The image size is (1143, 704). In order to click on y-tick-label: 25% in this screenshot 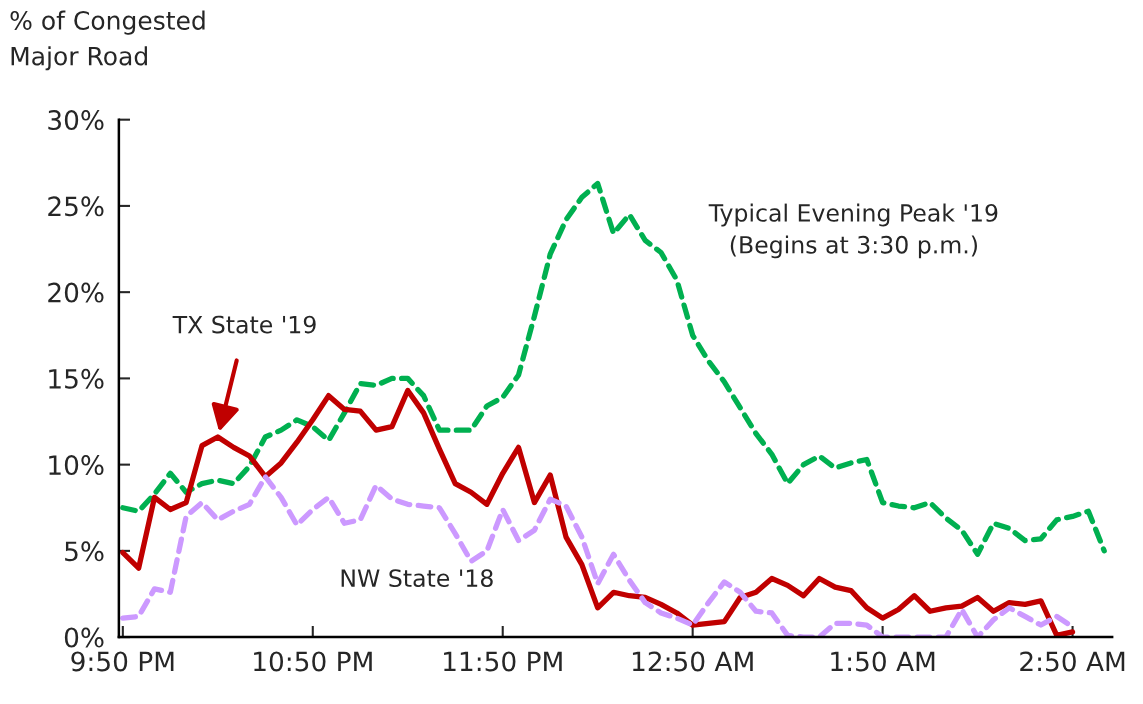, I will do `click(76, 206)`.